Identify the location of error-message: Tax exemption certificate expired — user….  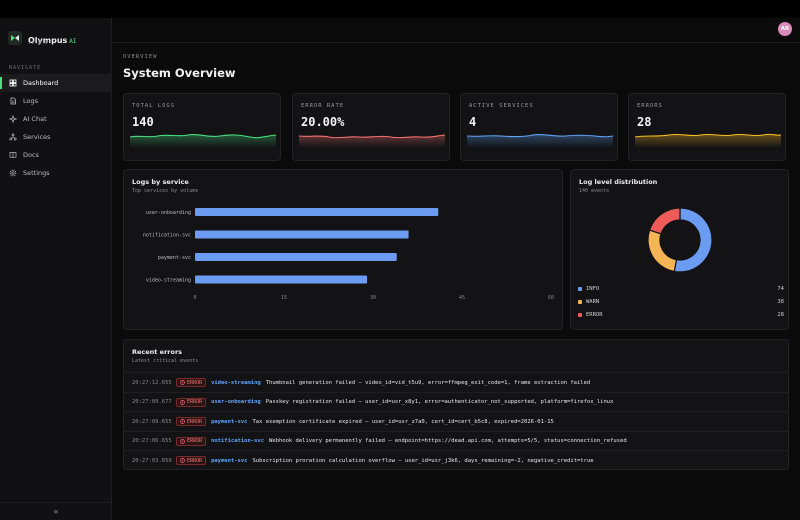
(403, 421).